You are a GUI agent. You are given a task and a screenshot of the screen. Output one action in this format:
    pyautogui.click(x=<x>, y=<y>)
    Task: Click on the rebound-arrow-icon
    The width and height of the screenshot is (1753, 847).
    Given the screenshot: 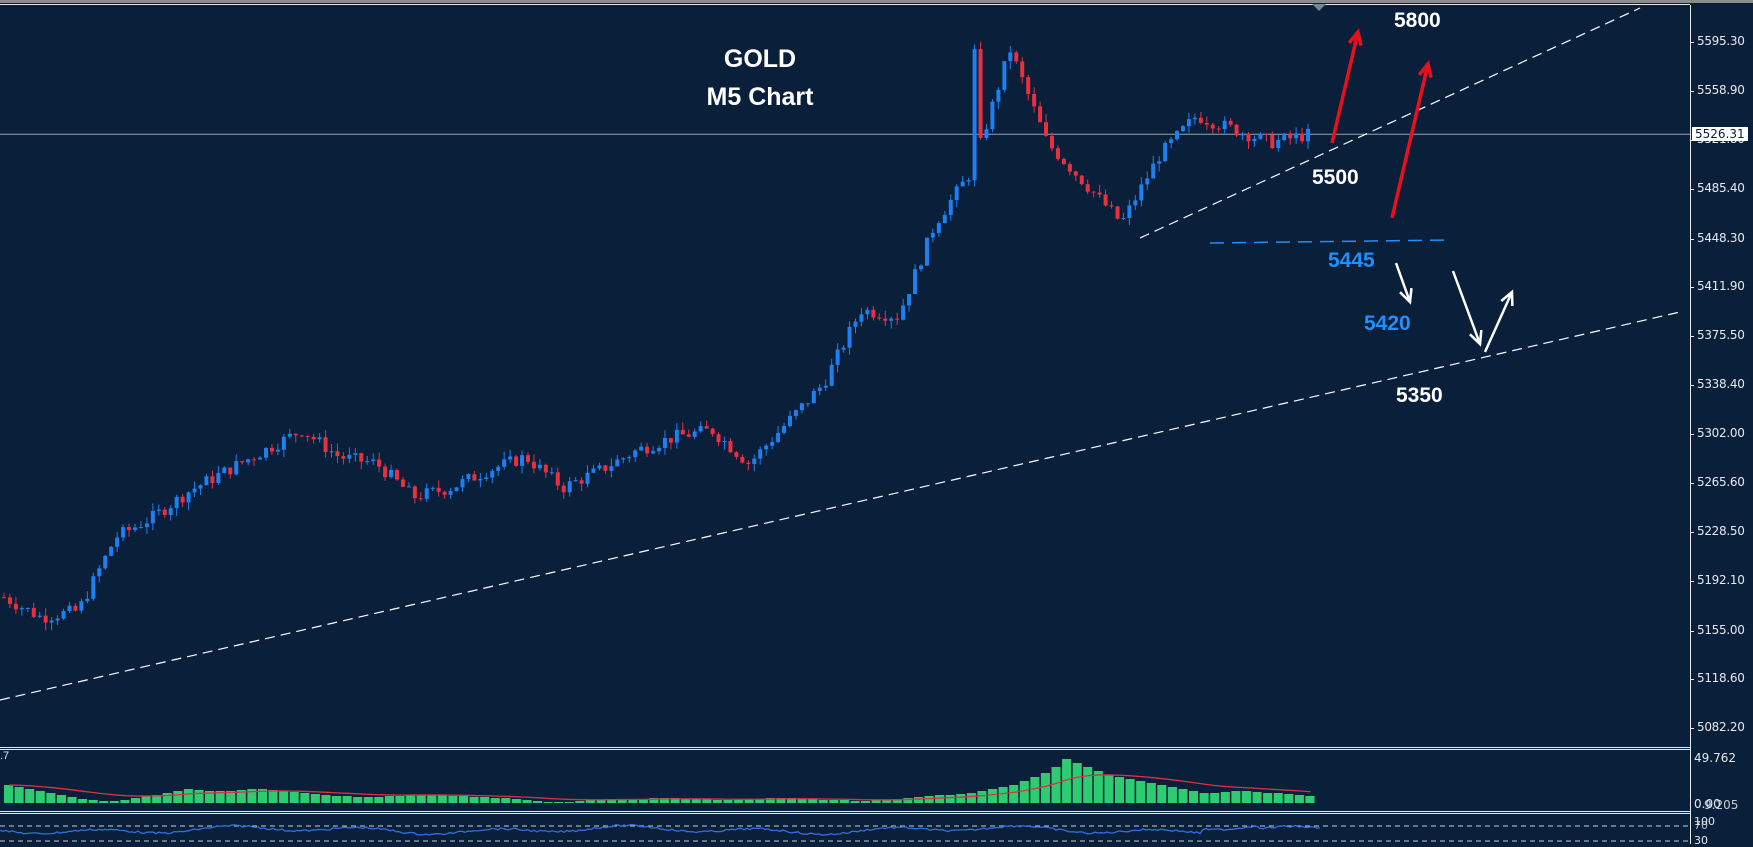 What is the action you would take?
    pyautogui.click(x=1498, y=322)
    